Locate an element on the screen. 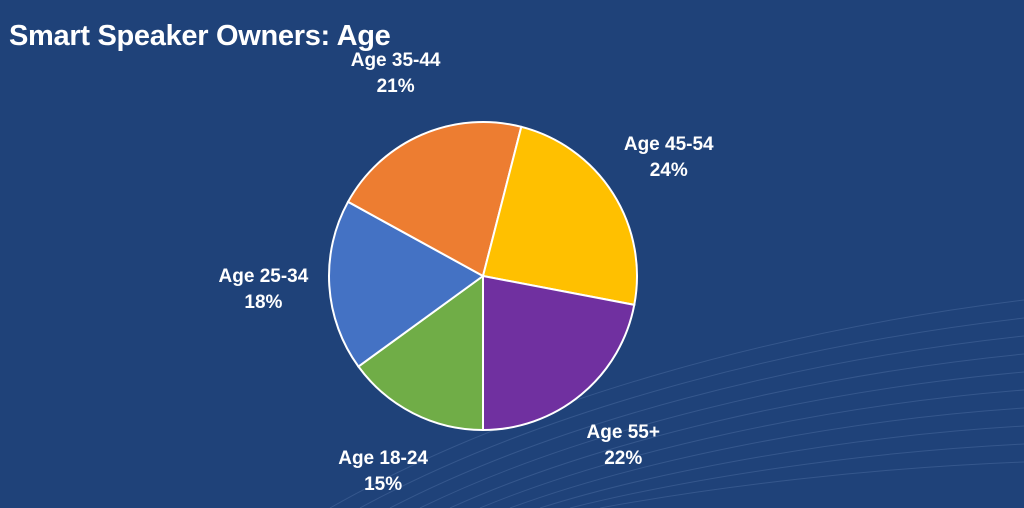  slice-label-name: Age 35-44 is located at coordinates (395, 61).